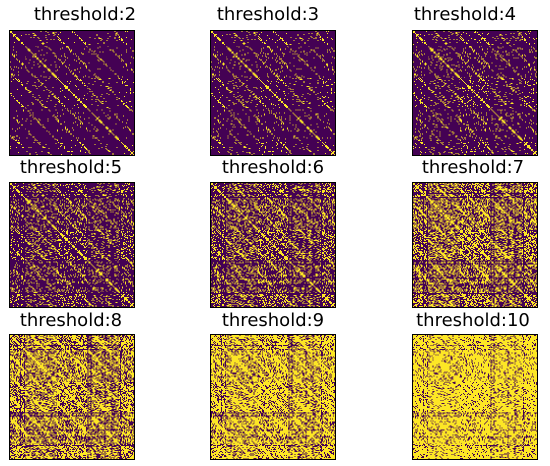 This screenshot has width=550, height=466. What do you see at coordinates (473, 320) in the screenshot?
I see `panel-title: threshold:10` at bounding box center [473, 320].